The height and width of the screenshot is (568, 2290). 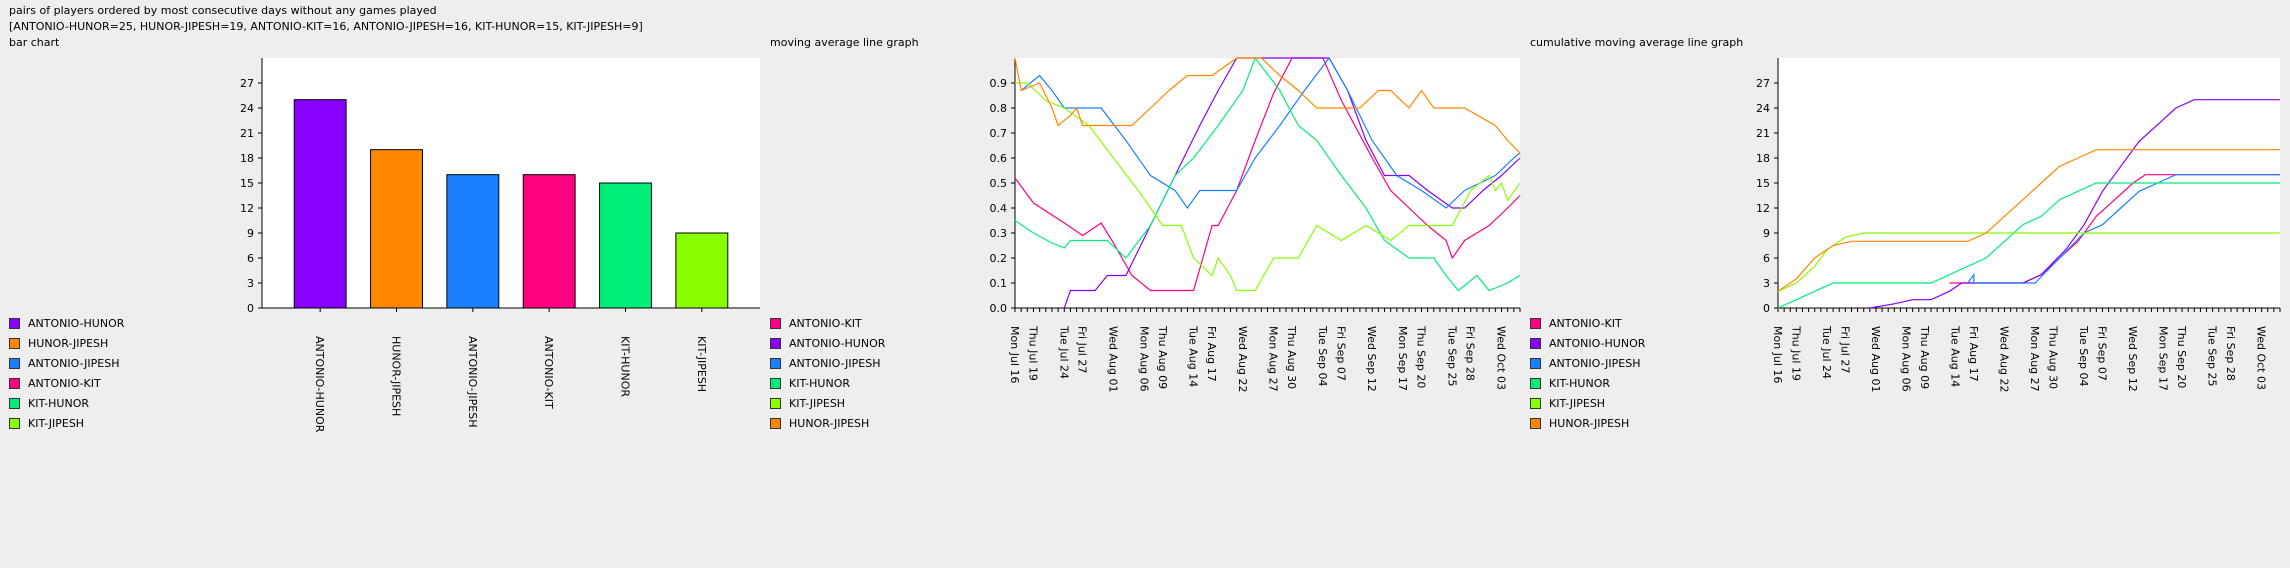 I want to click on legend-item-antonio-jipesh: ANTONIO-JIPESH, so click(x=1587, y=363).